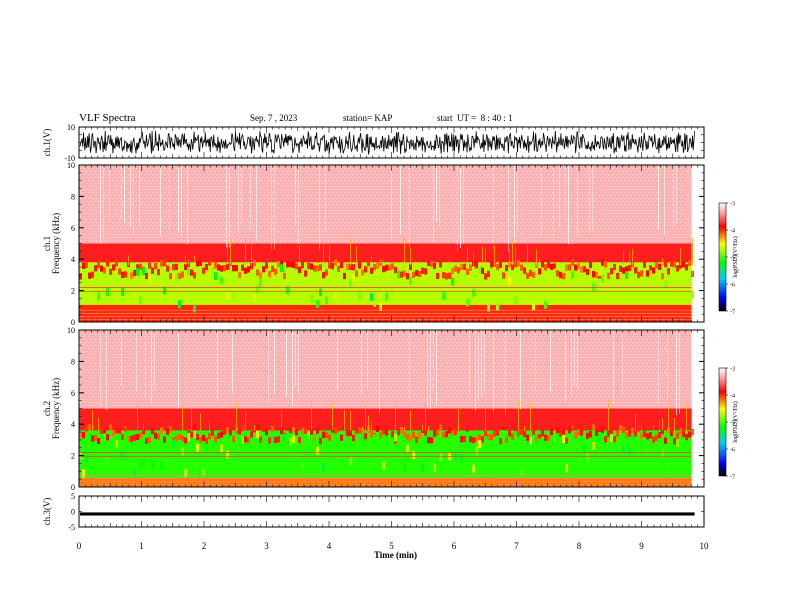 The image size is (792, 612). What do you see at coordinates (204, 546) in the screenshot?
I see `x-axis-tick-label: 2` at bounding box center [204, 546].